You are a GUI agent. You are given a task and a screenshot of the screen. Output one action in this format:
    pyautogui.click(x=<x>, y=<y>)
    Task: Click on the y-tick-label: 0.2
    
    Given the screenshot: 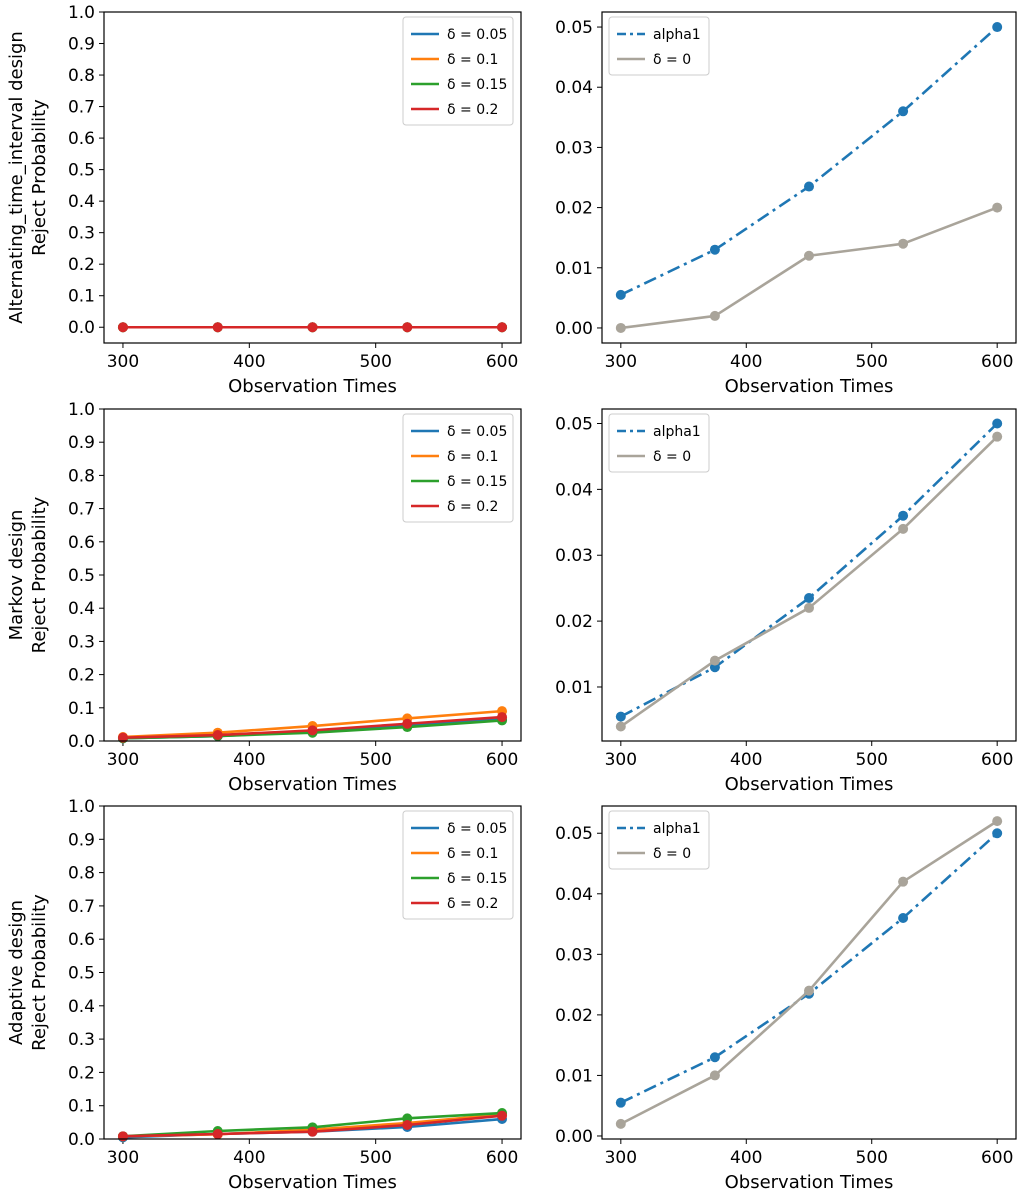 What is the action you would take?
    pyautogui.click(x=81, y=1073)
    